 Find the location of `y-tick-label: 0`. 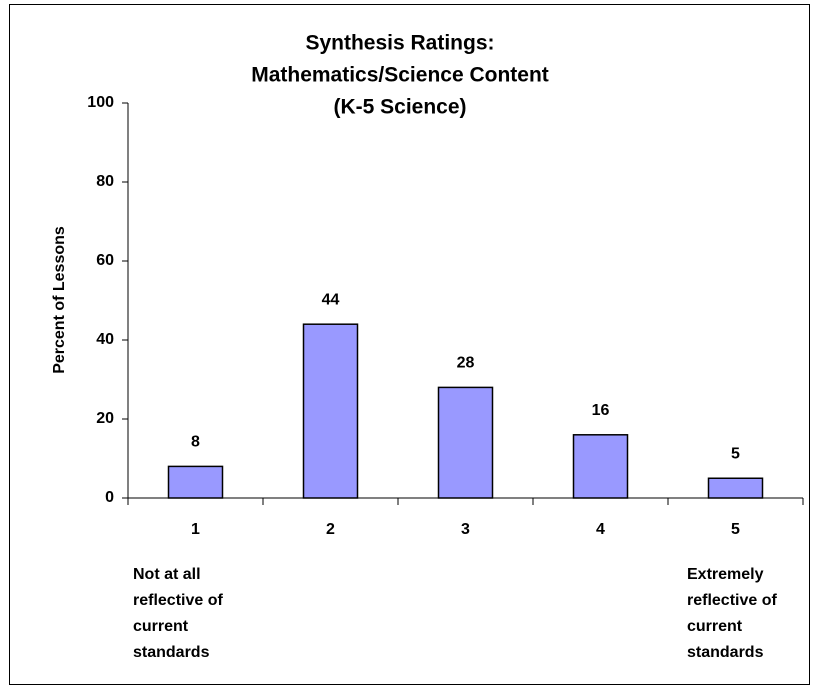

y-tick-label: 0 is located at coordinates (109, 497).